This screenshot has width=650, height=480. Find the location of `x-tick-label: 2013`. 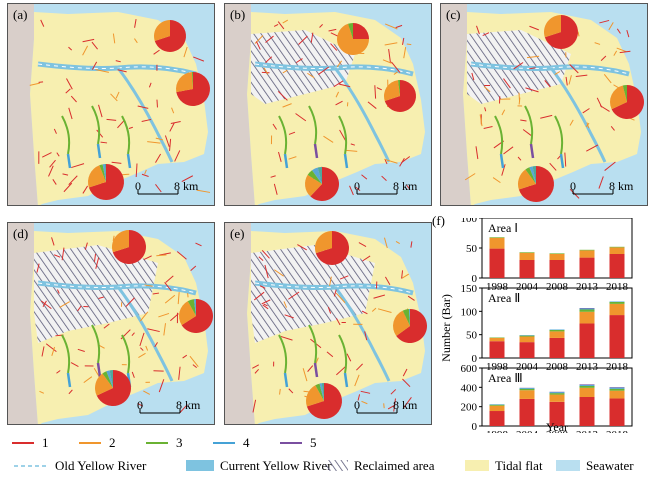

x-tick-label: 2013 is located at coordinates (587, 287).